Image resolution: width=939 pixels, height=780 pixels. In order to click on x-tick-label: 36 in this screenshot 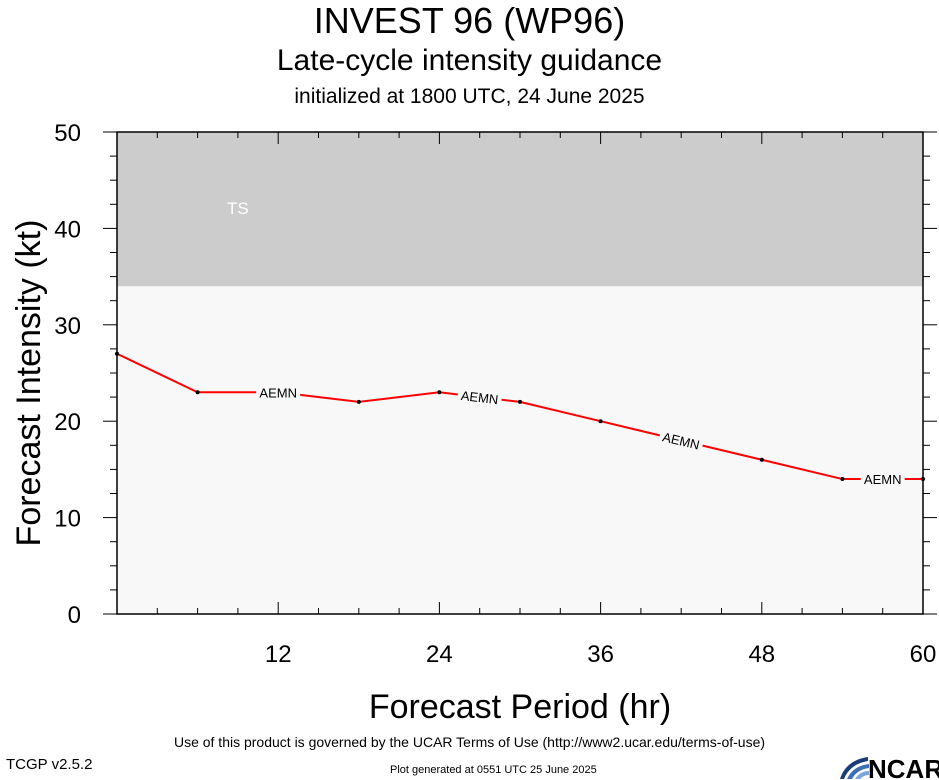, I will do `click(600, 654)`.